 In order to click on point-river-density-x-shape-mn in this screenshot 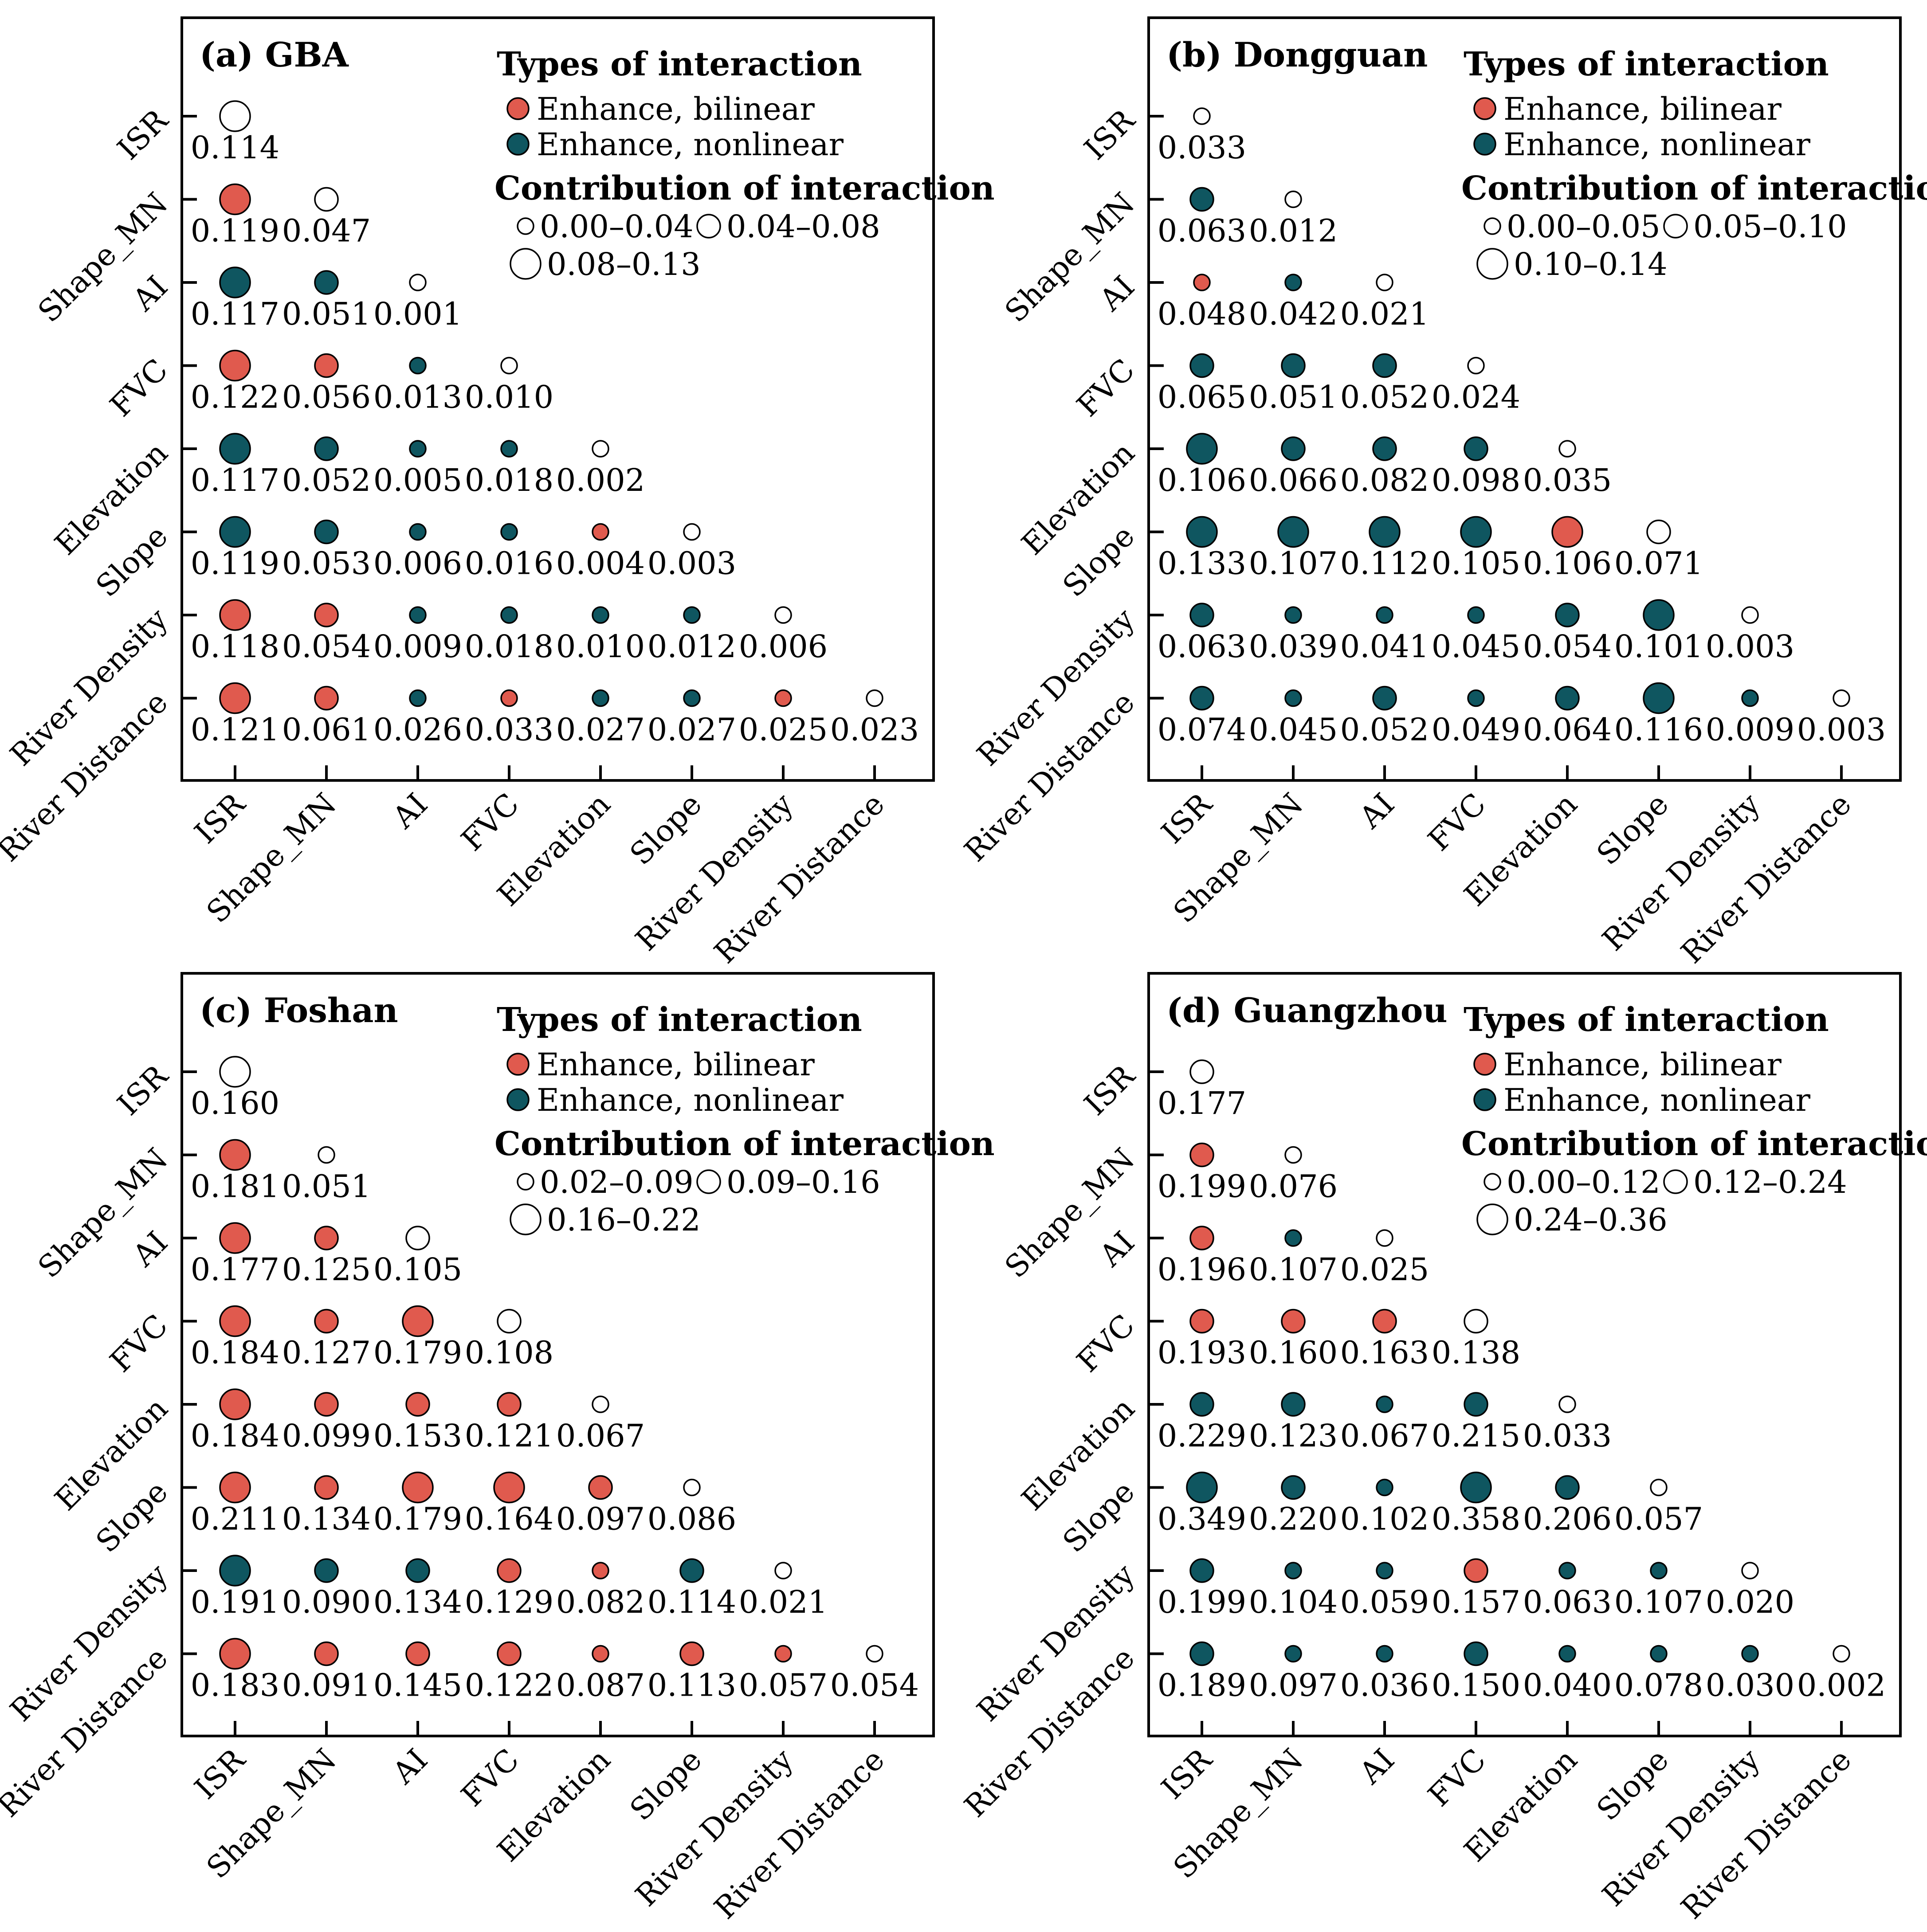, I will do `click(1293, 1571)`.